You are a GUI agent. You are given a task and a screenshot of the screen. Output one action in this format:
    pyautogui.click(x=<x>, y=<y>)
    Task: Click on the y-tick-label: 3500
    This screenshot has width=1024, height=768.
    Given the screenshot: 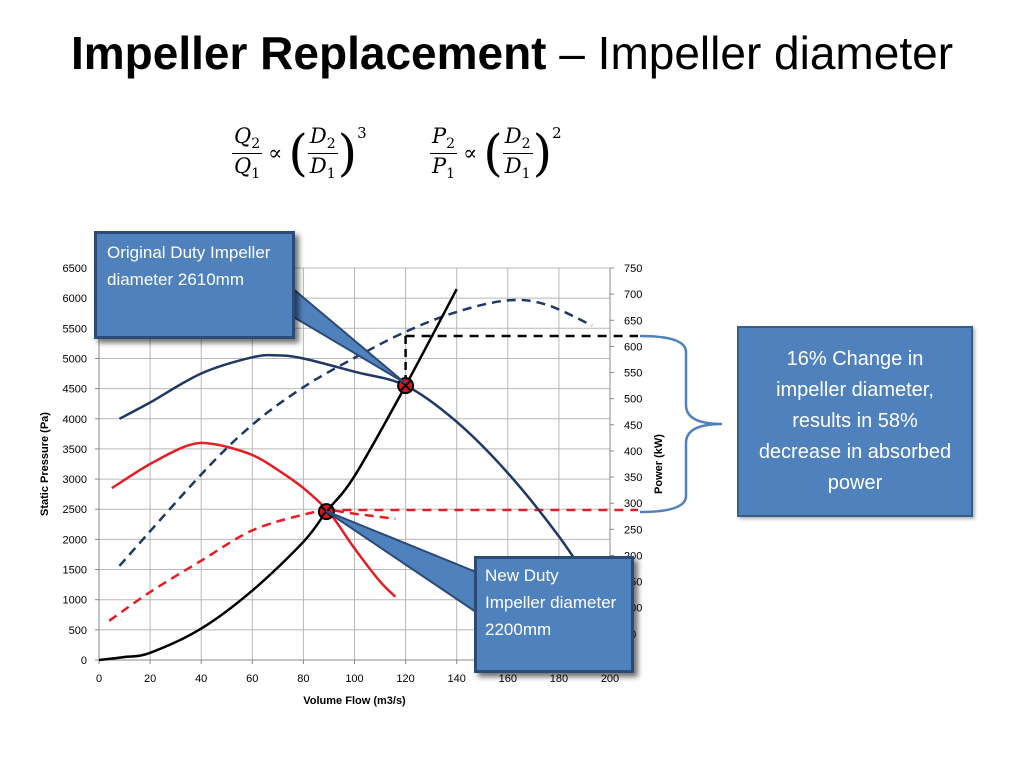 What is the action you would take?
    pyautogui.click(x=75, y=450)
    